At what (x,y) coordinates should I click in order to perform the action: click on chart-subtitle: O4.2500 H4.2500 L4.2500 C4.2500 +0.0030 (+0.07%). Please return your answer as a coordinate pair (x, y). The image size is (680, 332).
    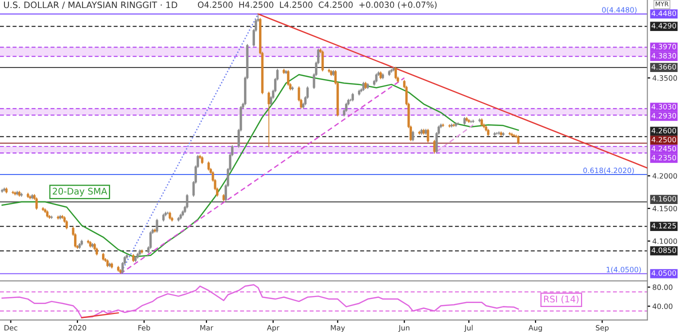
    Looking at the image, I should click on (317, 5).